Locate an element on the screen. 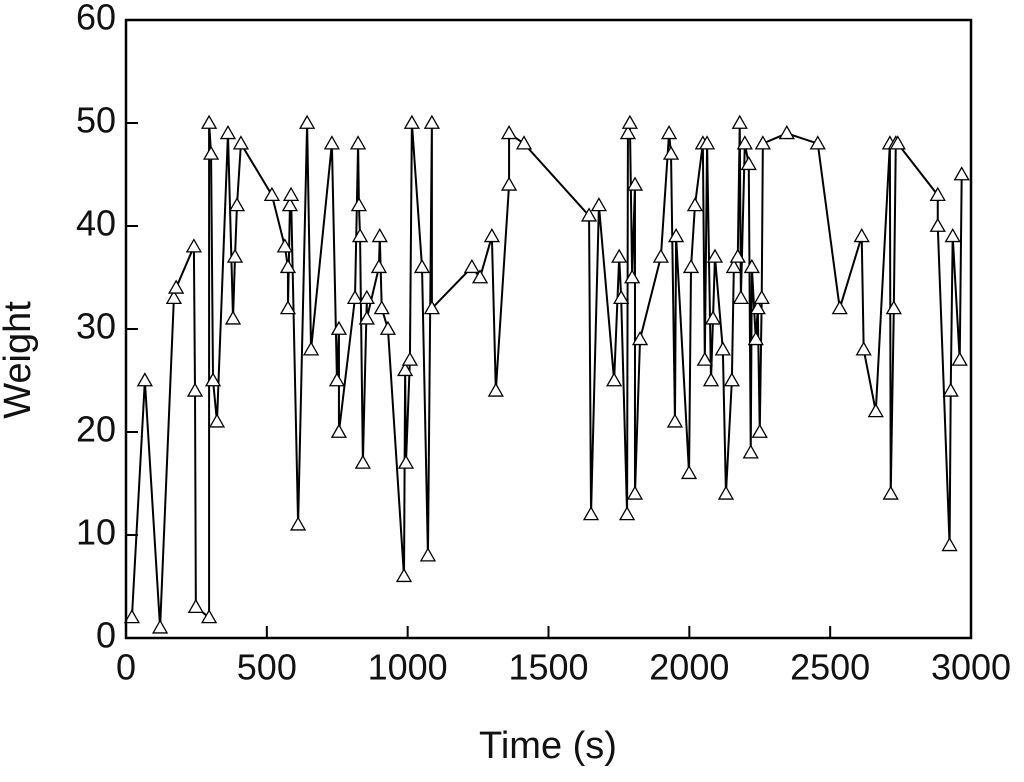 Image resolution: width=1024 pixels, height=782 pixels. y-tick-label: 60 is located at coordinates (96, 19).